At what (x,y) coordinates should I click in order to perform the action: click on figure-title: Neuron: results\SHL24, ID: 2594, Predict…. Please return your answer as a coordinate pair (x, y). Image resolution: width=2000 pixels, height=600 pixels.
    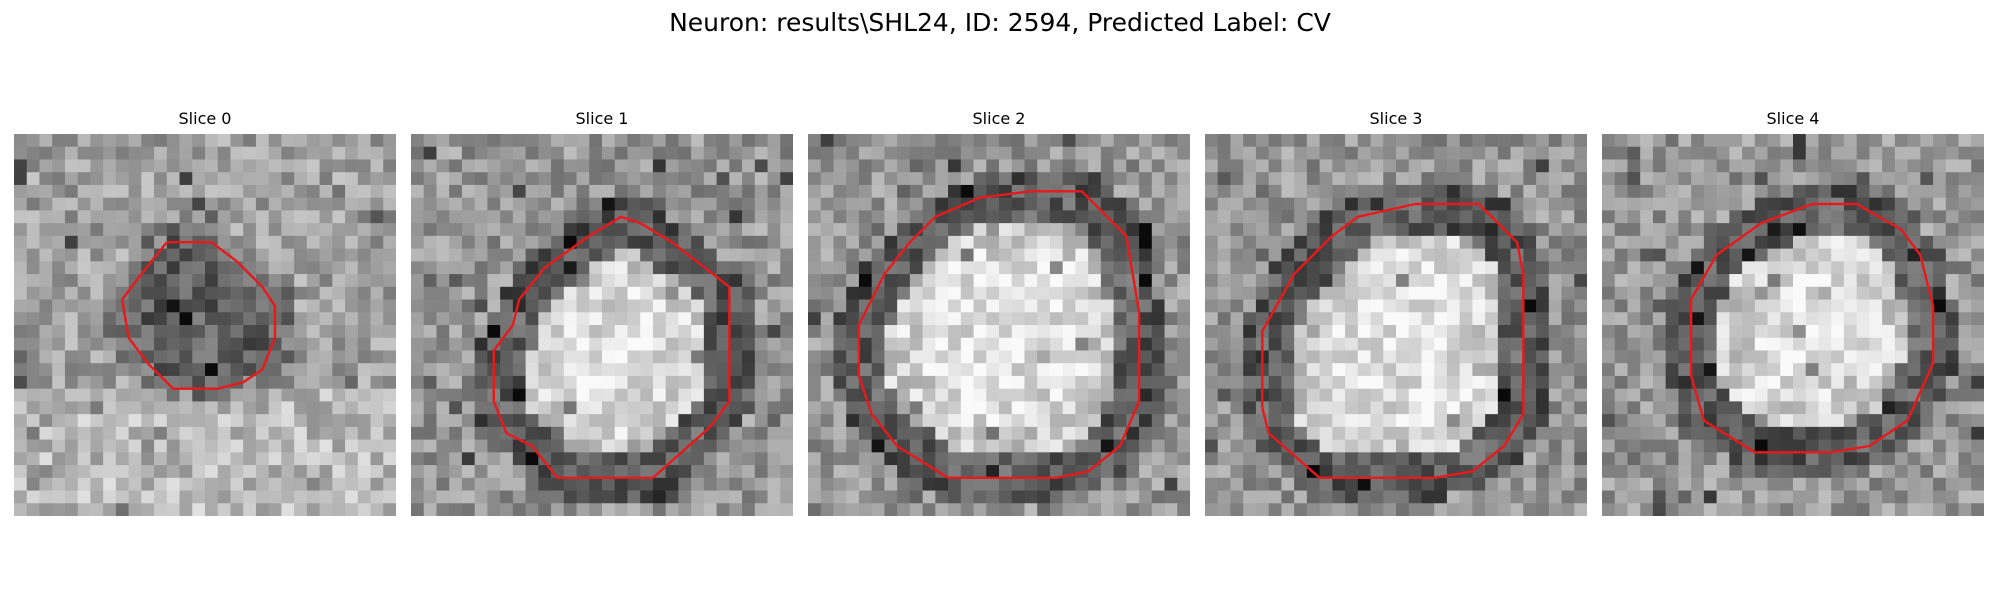
    Looking at the image, I should click on (1000, 23).